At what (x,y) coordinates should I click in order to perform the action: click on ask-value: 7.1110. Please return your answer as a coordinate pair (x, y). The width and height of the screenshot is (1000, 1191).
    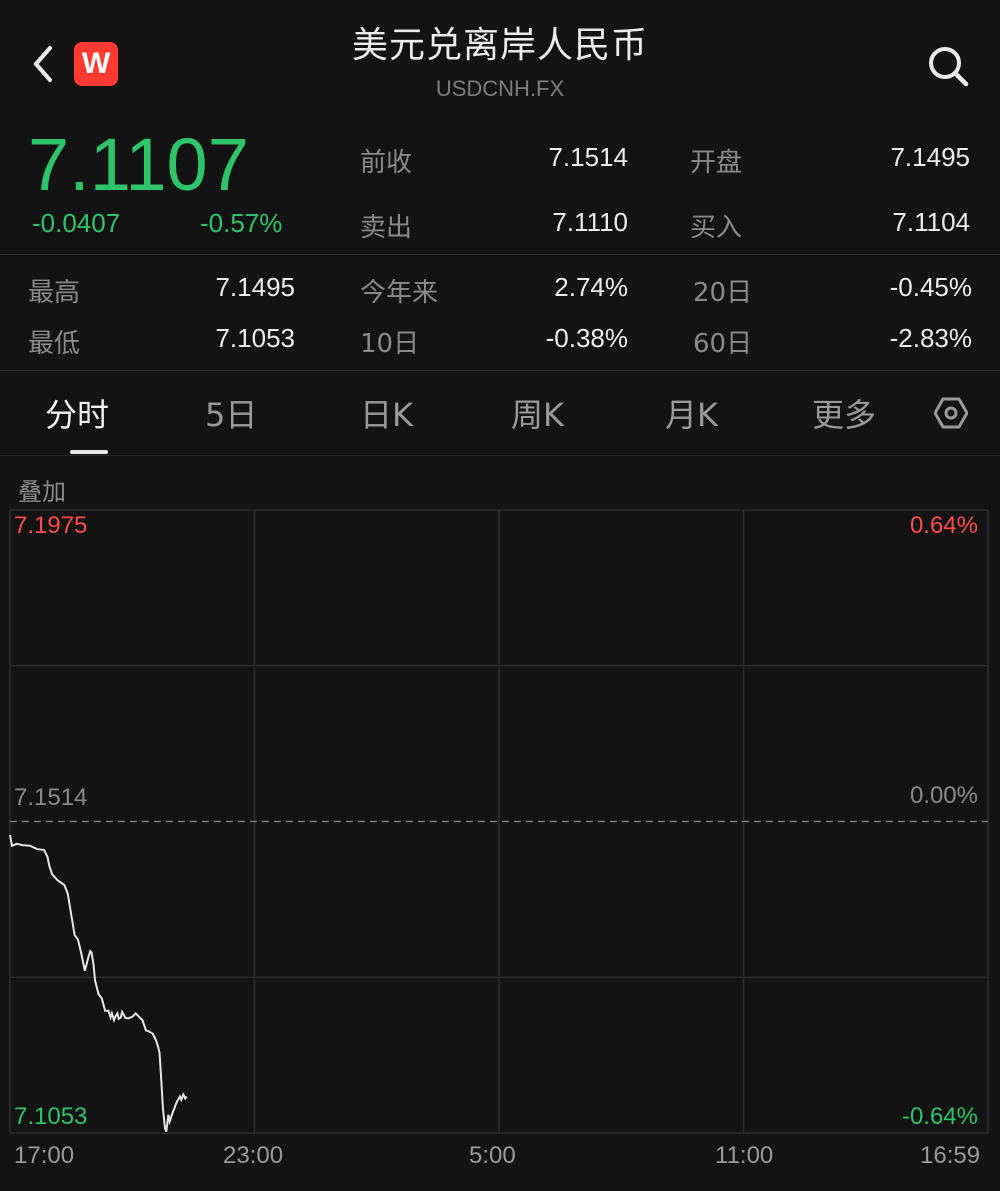
    Looking at the image, I should click on (590, 222).